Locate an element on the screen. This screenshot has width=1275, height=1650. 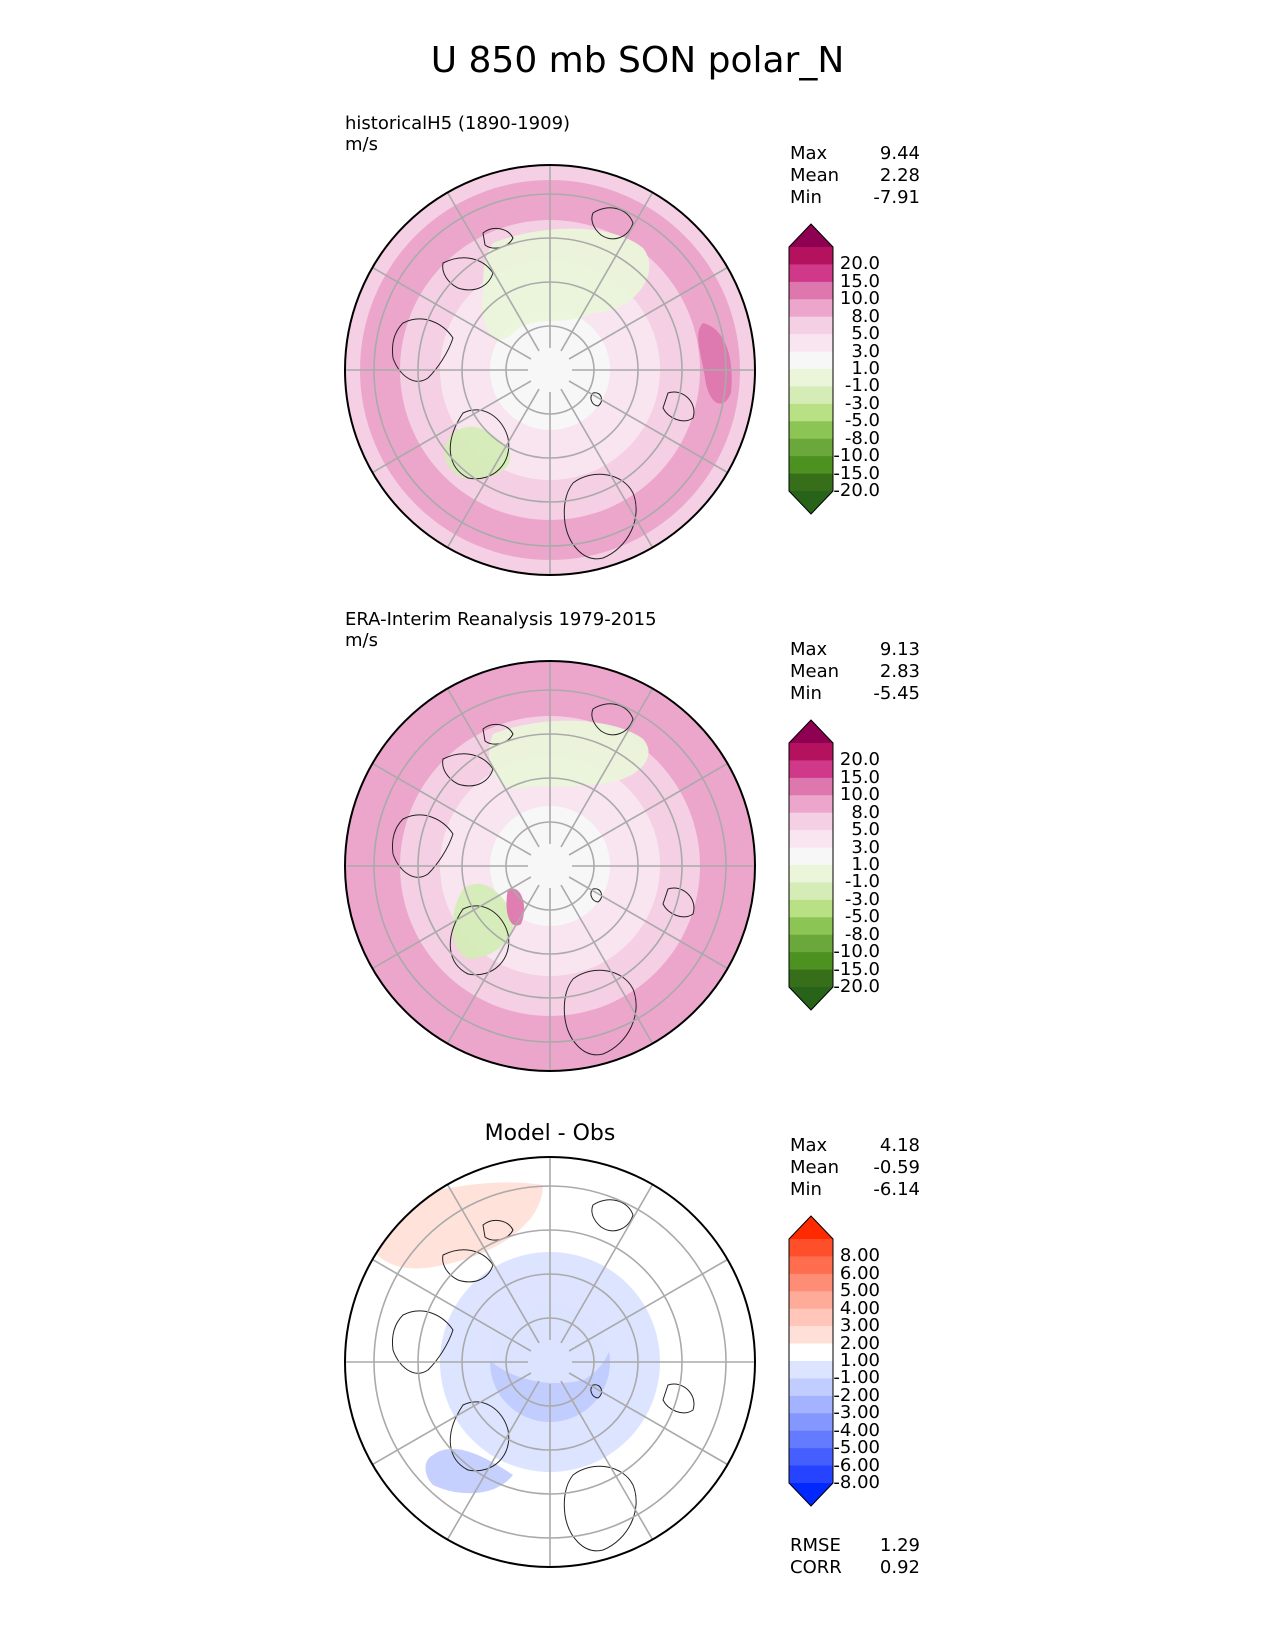
polar-map is located at coordinates (550, 370).